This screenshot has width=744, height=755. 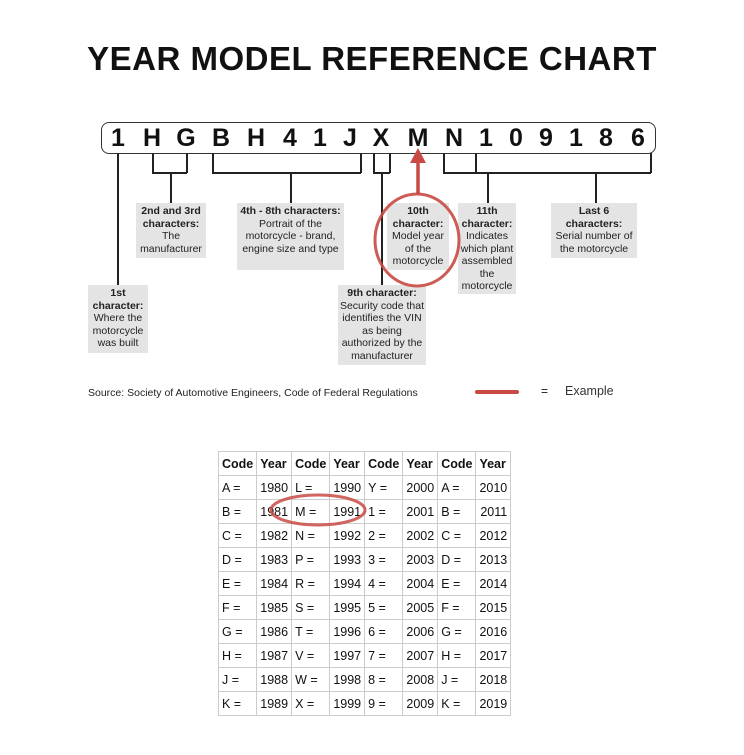 What do you see at coordinates (311, 559) in the screenshot?
I see `code-cell: P =` at bounding box center [311, 559].